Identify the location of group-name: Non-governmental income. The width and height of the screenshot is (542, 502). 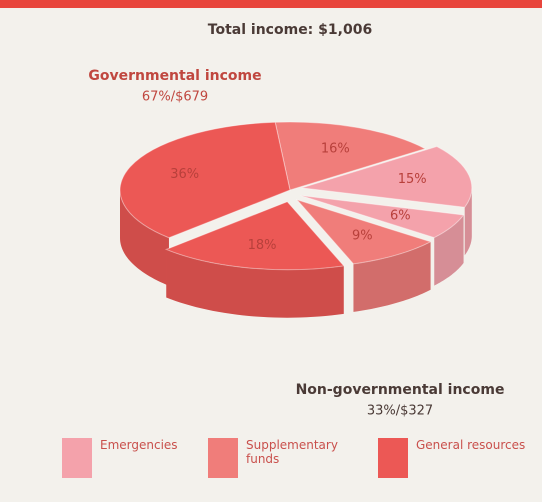
(400, 390).